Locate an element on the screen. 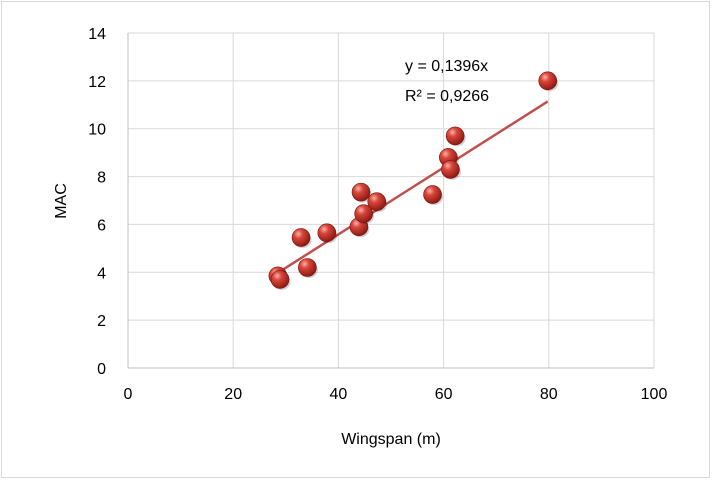 This screenshot has width=713, height=481. y-tick-label: 6 is located at coordinates (101, 225).